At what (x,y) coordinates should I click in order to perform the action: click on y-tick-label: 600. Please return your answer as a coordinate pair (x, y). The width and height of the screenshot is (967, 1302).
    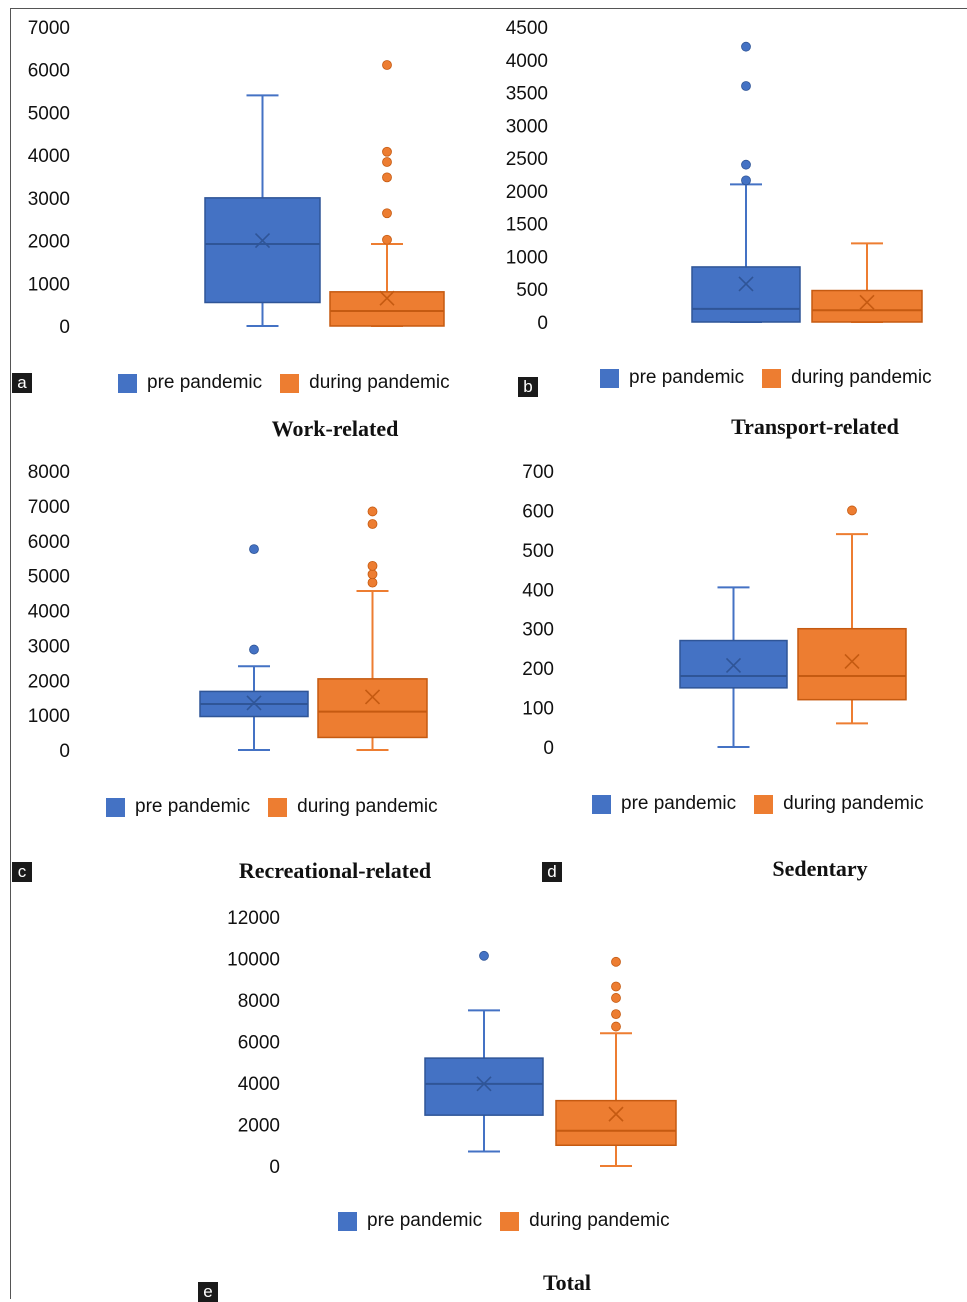
    Looking at the image, I should click on (538, 511).